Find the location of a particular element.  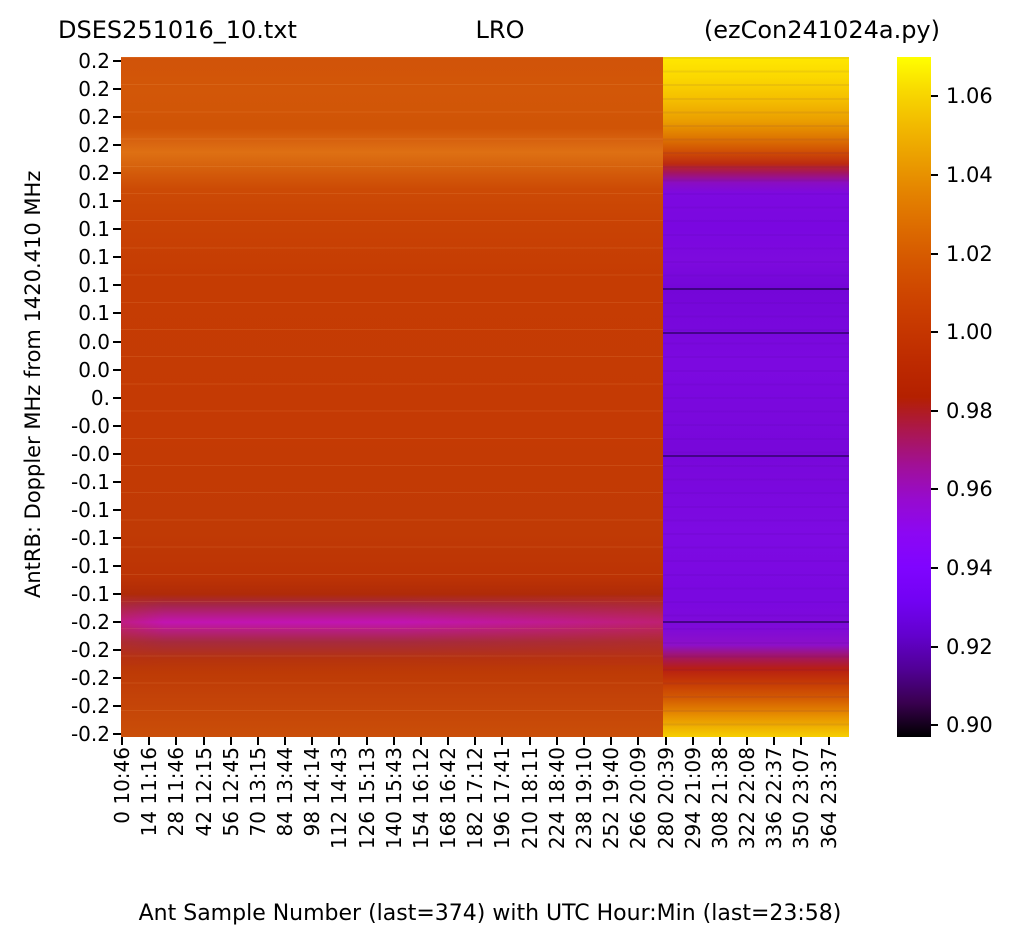

y-tick-label: 0.0 is located at coordinates (94, 369).